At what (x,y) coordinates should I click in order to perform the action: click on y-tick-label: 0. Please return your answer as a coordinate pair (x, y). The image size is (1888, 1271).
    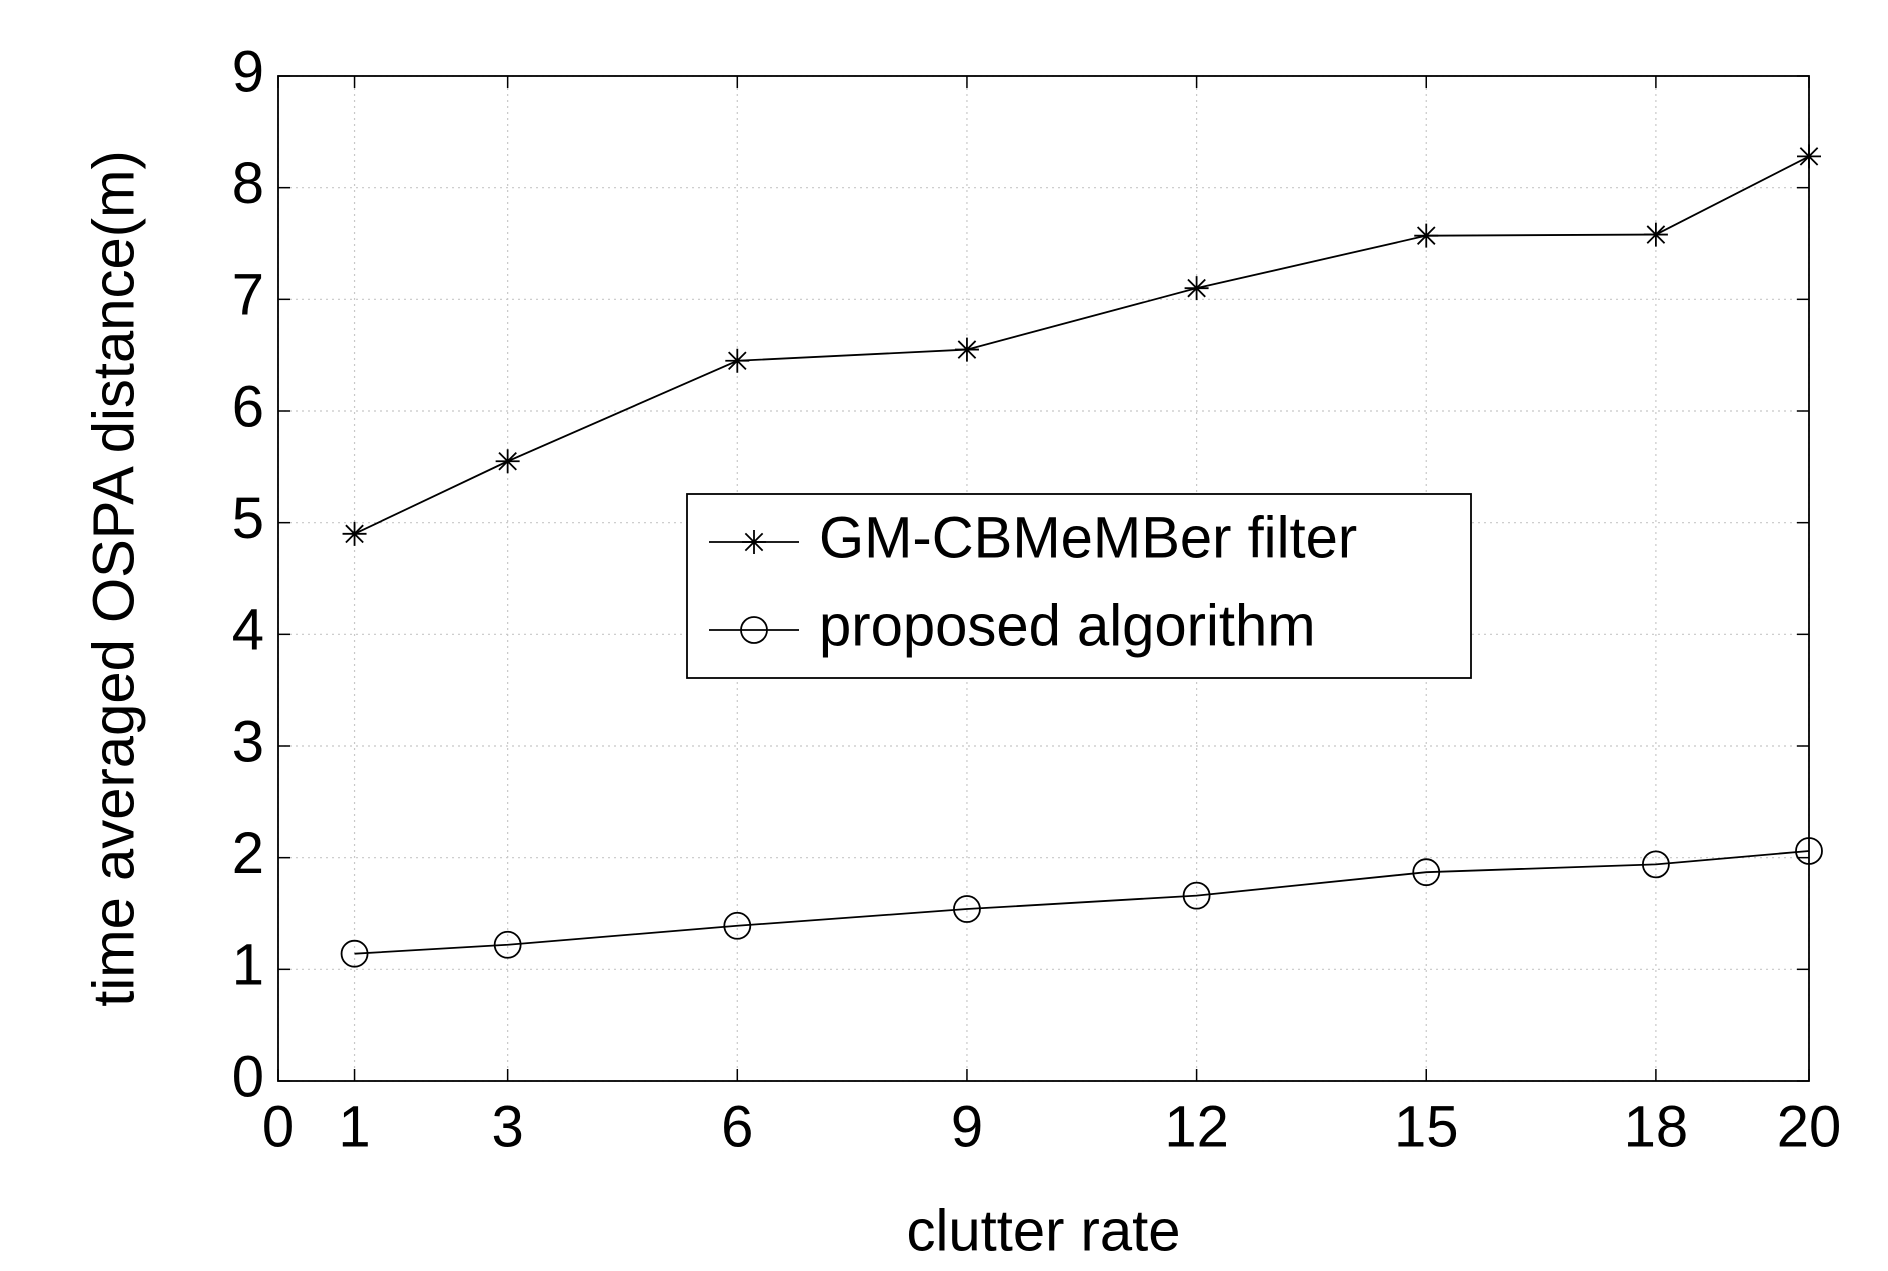
    Looking at the image, I should click on (248, 1076).